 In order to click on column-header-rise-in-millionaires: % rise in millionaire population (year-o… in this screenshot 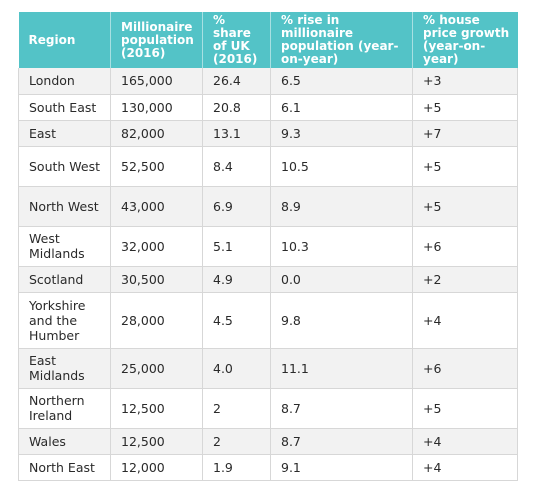, I will do `click(341, 40)`.